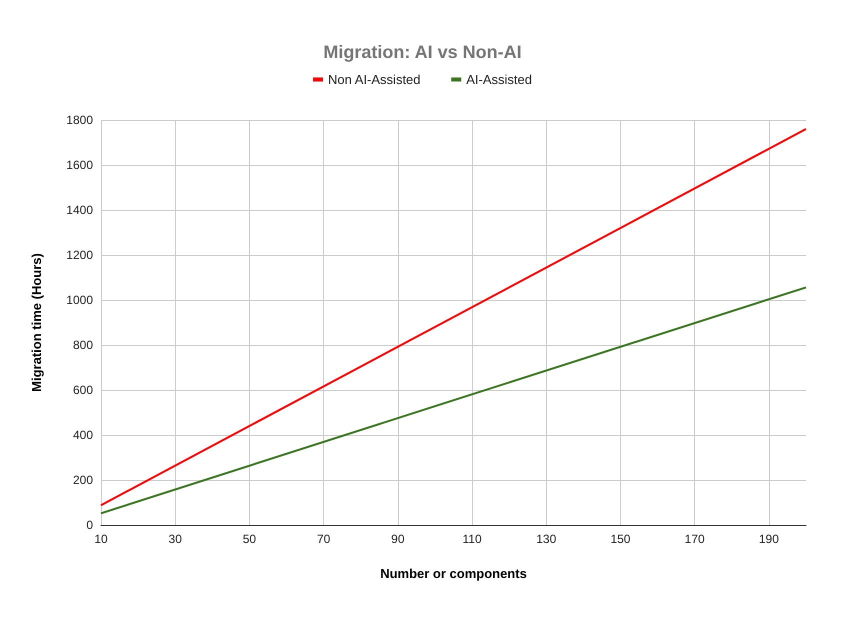 Image resolution: width=845 pixels, height=622 pixels. What do you see at coordinates (101, 539) in the screenshot?
I see `x-tick-label: 10` at bounding box center [101, 539].